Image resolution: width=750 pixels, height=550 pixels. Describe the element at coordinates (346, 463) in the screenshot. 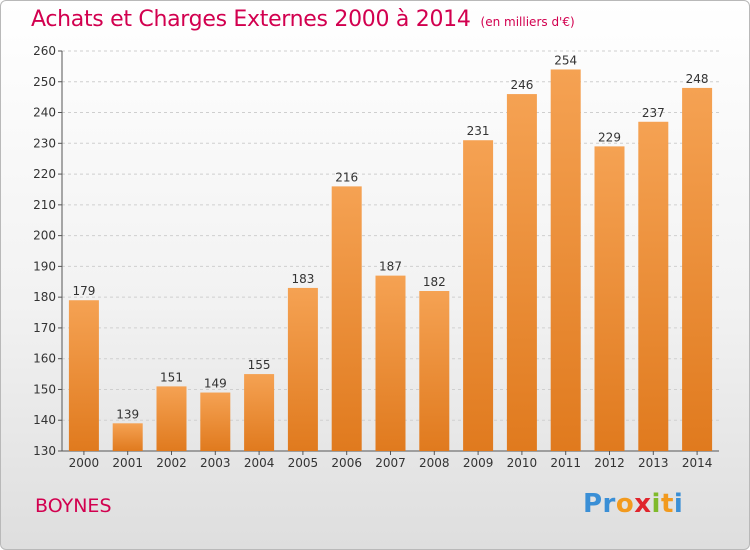

I see `x-tick-label: 2006` at that location.